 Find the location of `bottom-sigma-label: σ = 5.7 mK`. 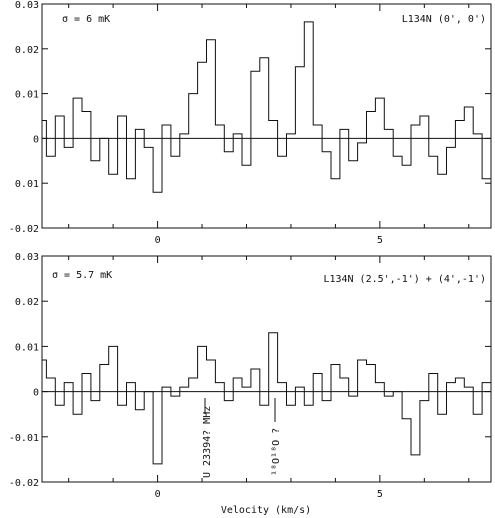

bottom-sigma-label: σ = 5.7 mK is located at coordinates (82, 275).